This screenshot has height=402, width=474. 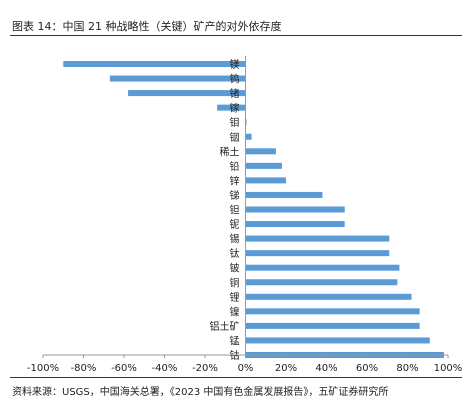 What do you see at coordinates (235, 239) in the screenshot?
I see `category-label-12: 锡` at bounding box center [235, 239].